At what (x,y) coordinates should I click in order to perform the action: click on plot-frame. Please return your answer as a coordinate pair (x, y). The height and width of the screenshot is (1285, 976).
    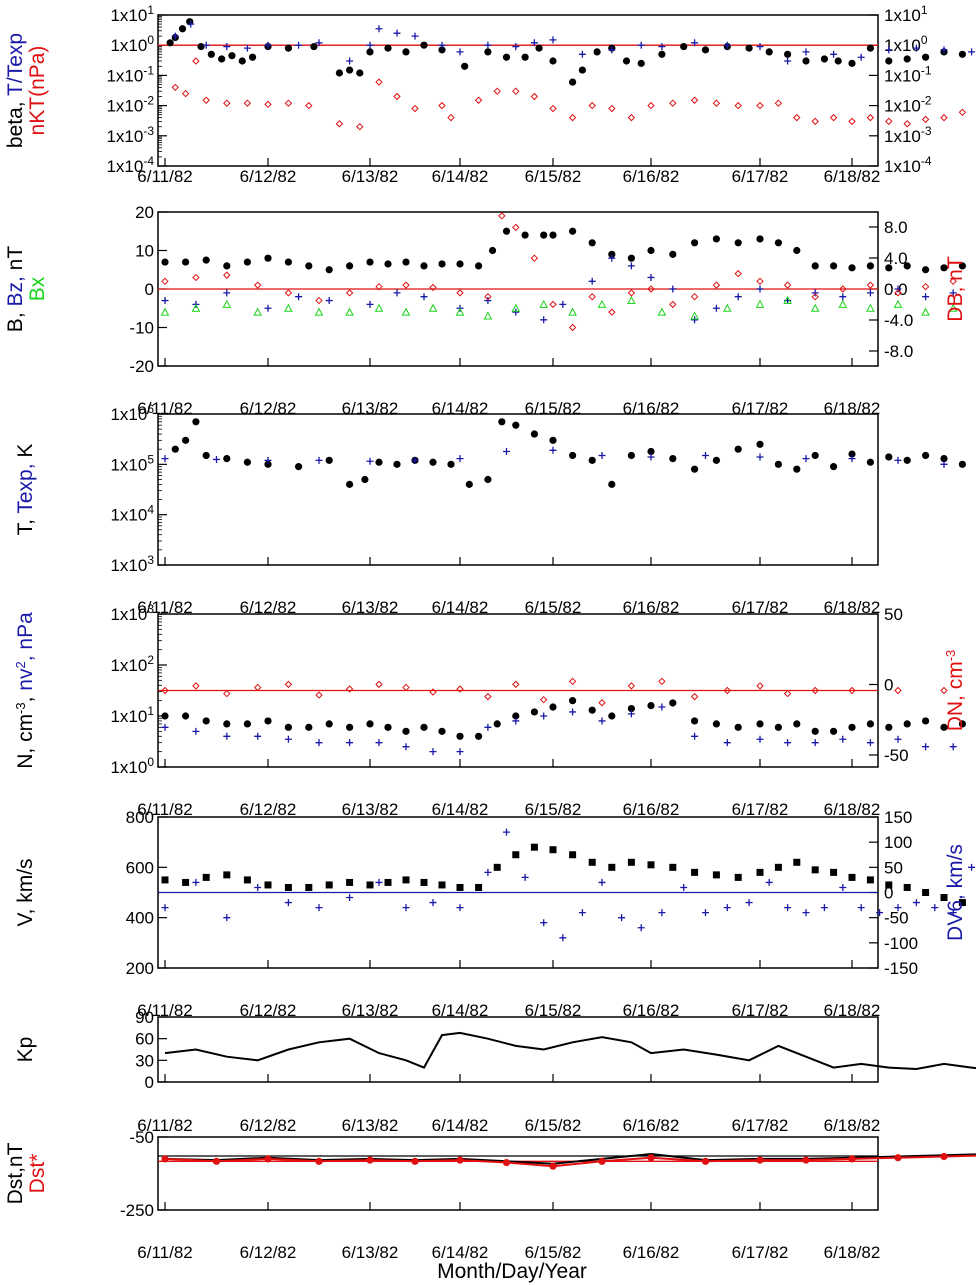
    Looking at the image, I should click on (518, 90).